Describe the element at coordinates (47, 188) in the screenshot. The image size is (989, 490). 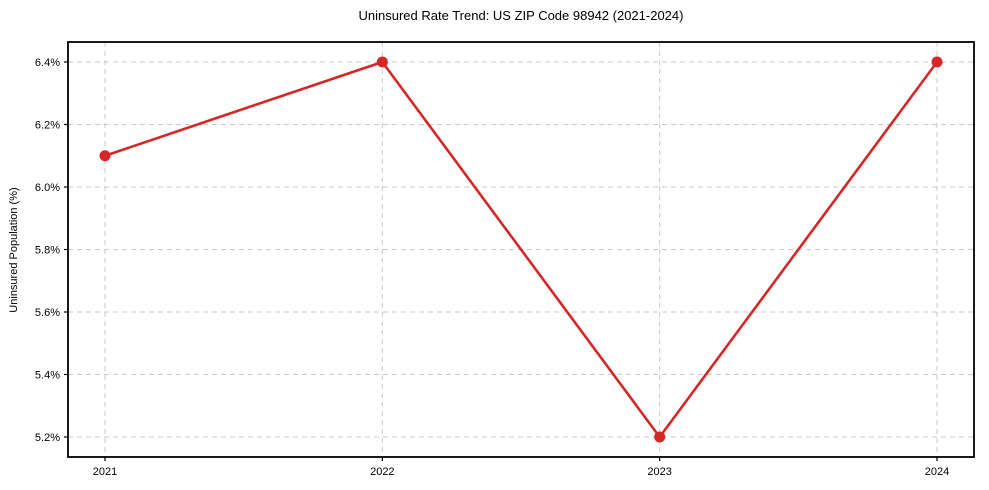
I see `y-tick-label: 6.0%` at that location.